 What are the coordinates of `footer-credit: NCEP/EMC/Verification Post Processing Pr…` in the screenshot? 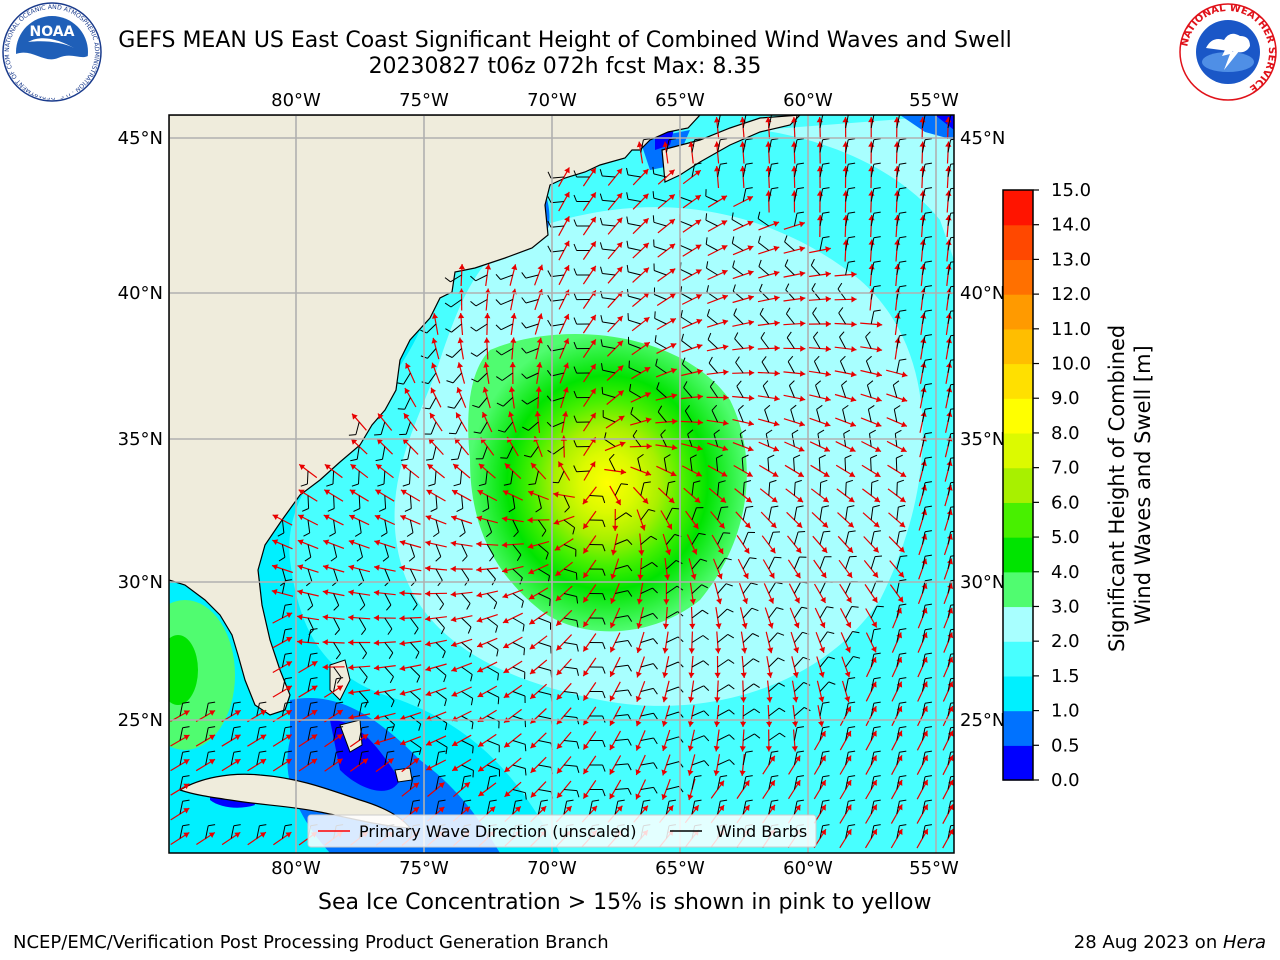 It's located at (311, 942).